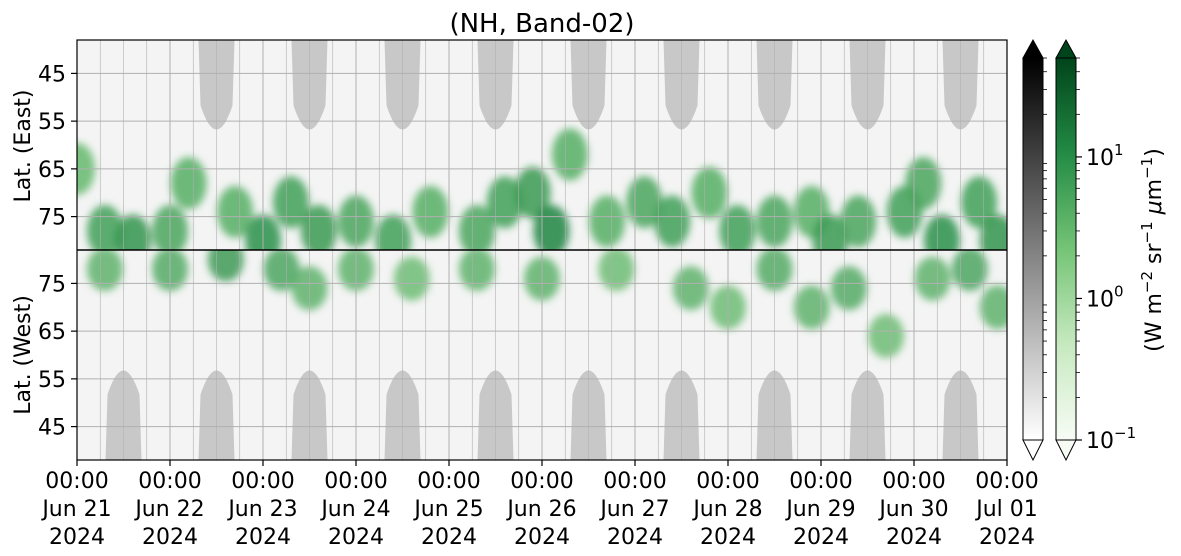 This screenshot has width=1181, height=556. What do you see at coordinates (57, 251) in the screenshot?
I see `y-axis-ticks: 45 55 65 75 75 65 55 45` at bounding box center [57, 251].